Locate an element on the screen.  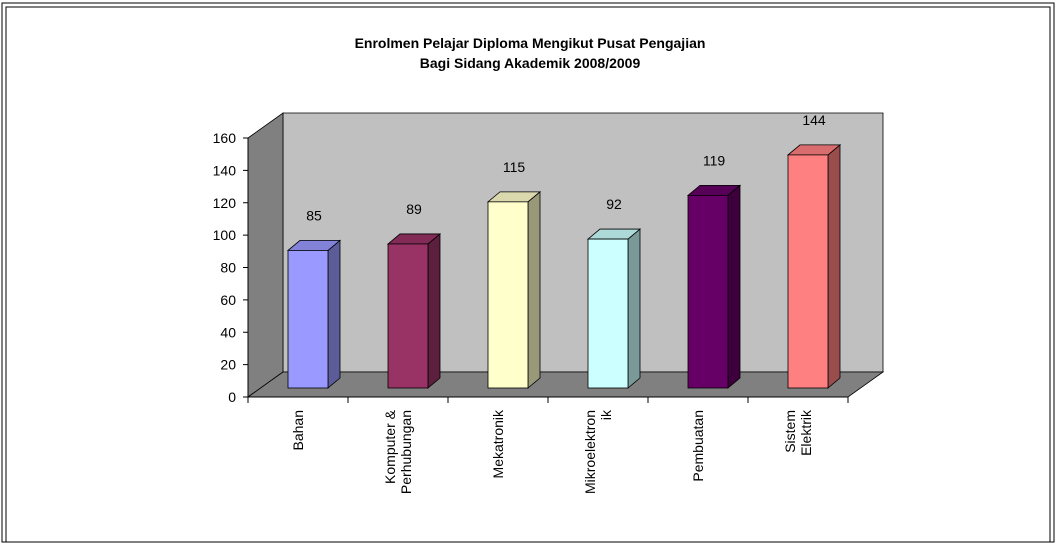
y-tick-label: 140 is located at coordinates (225, 170).